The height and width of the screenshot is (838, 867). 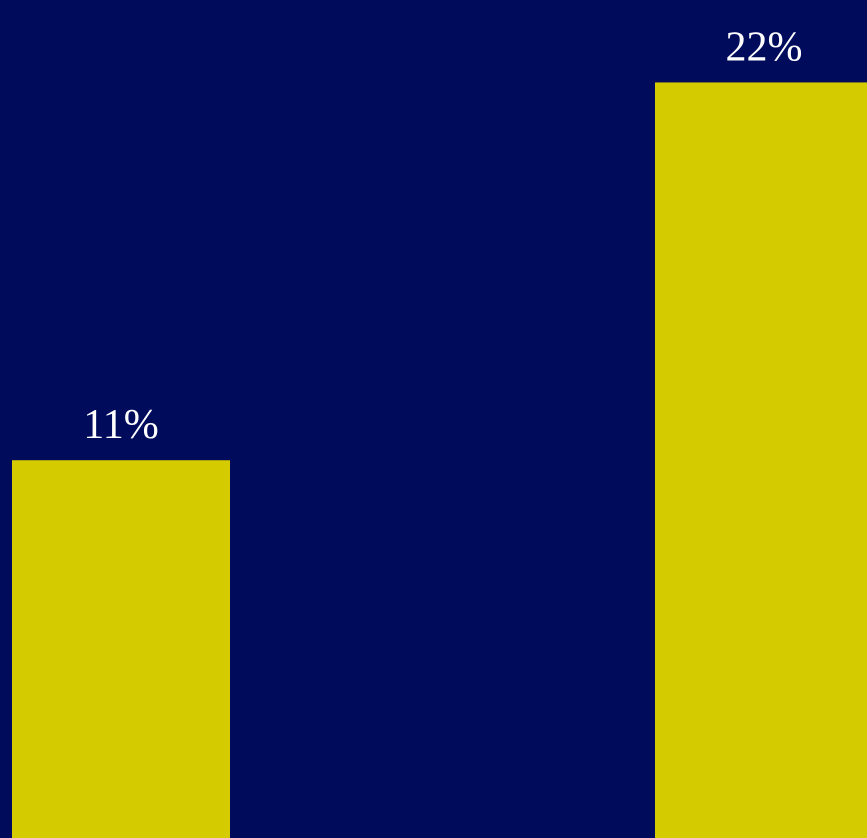 I want to click on data-label-1: 11%, so click(x=120, y=425).